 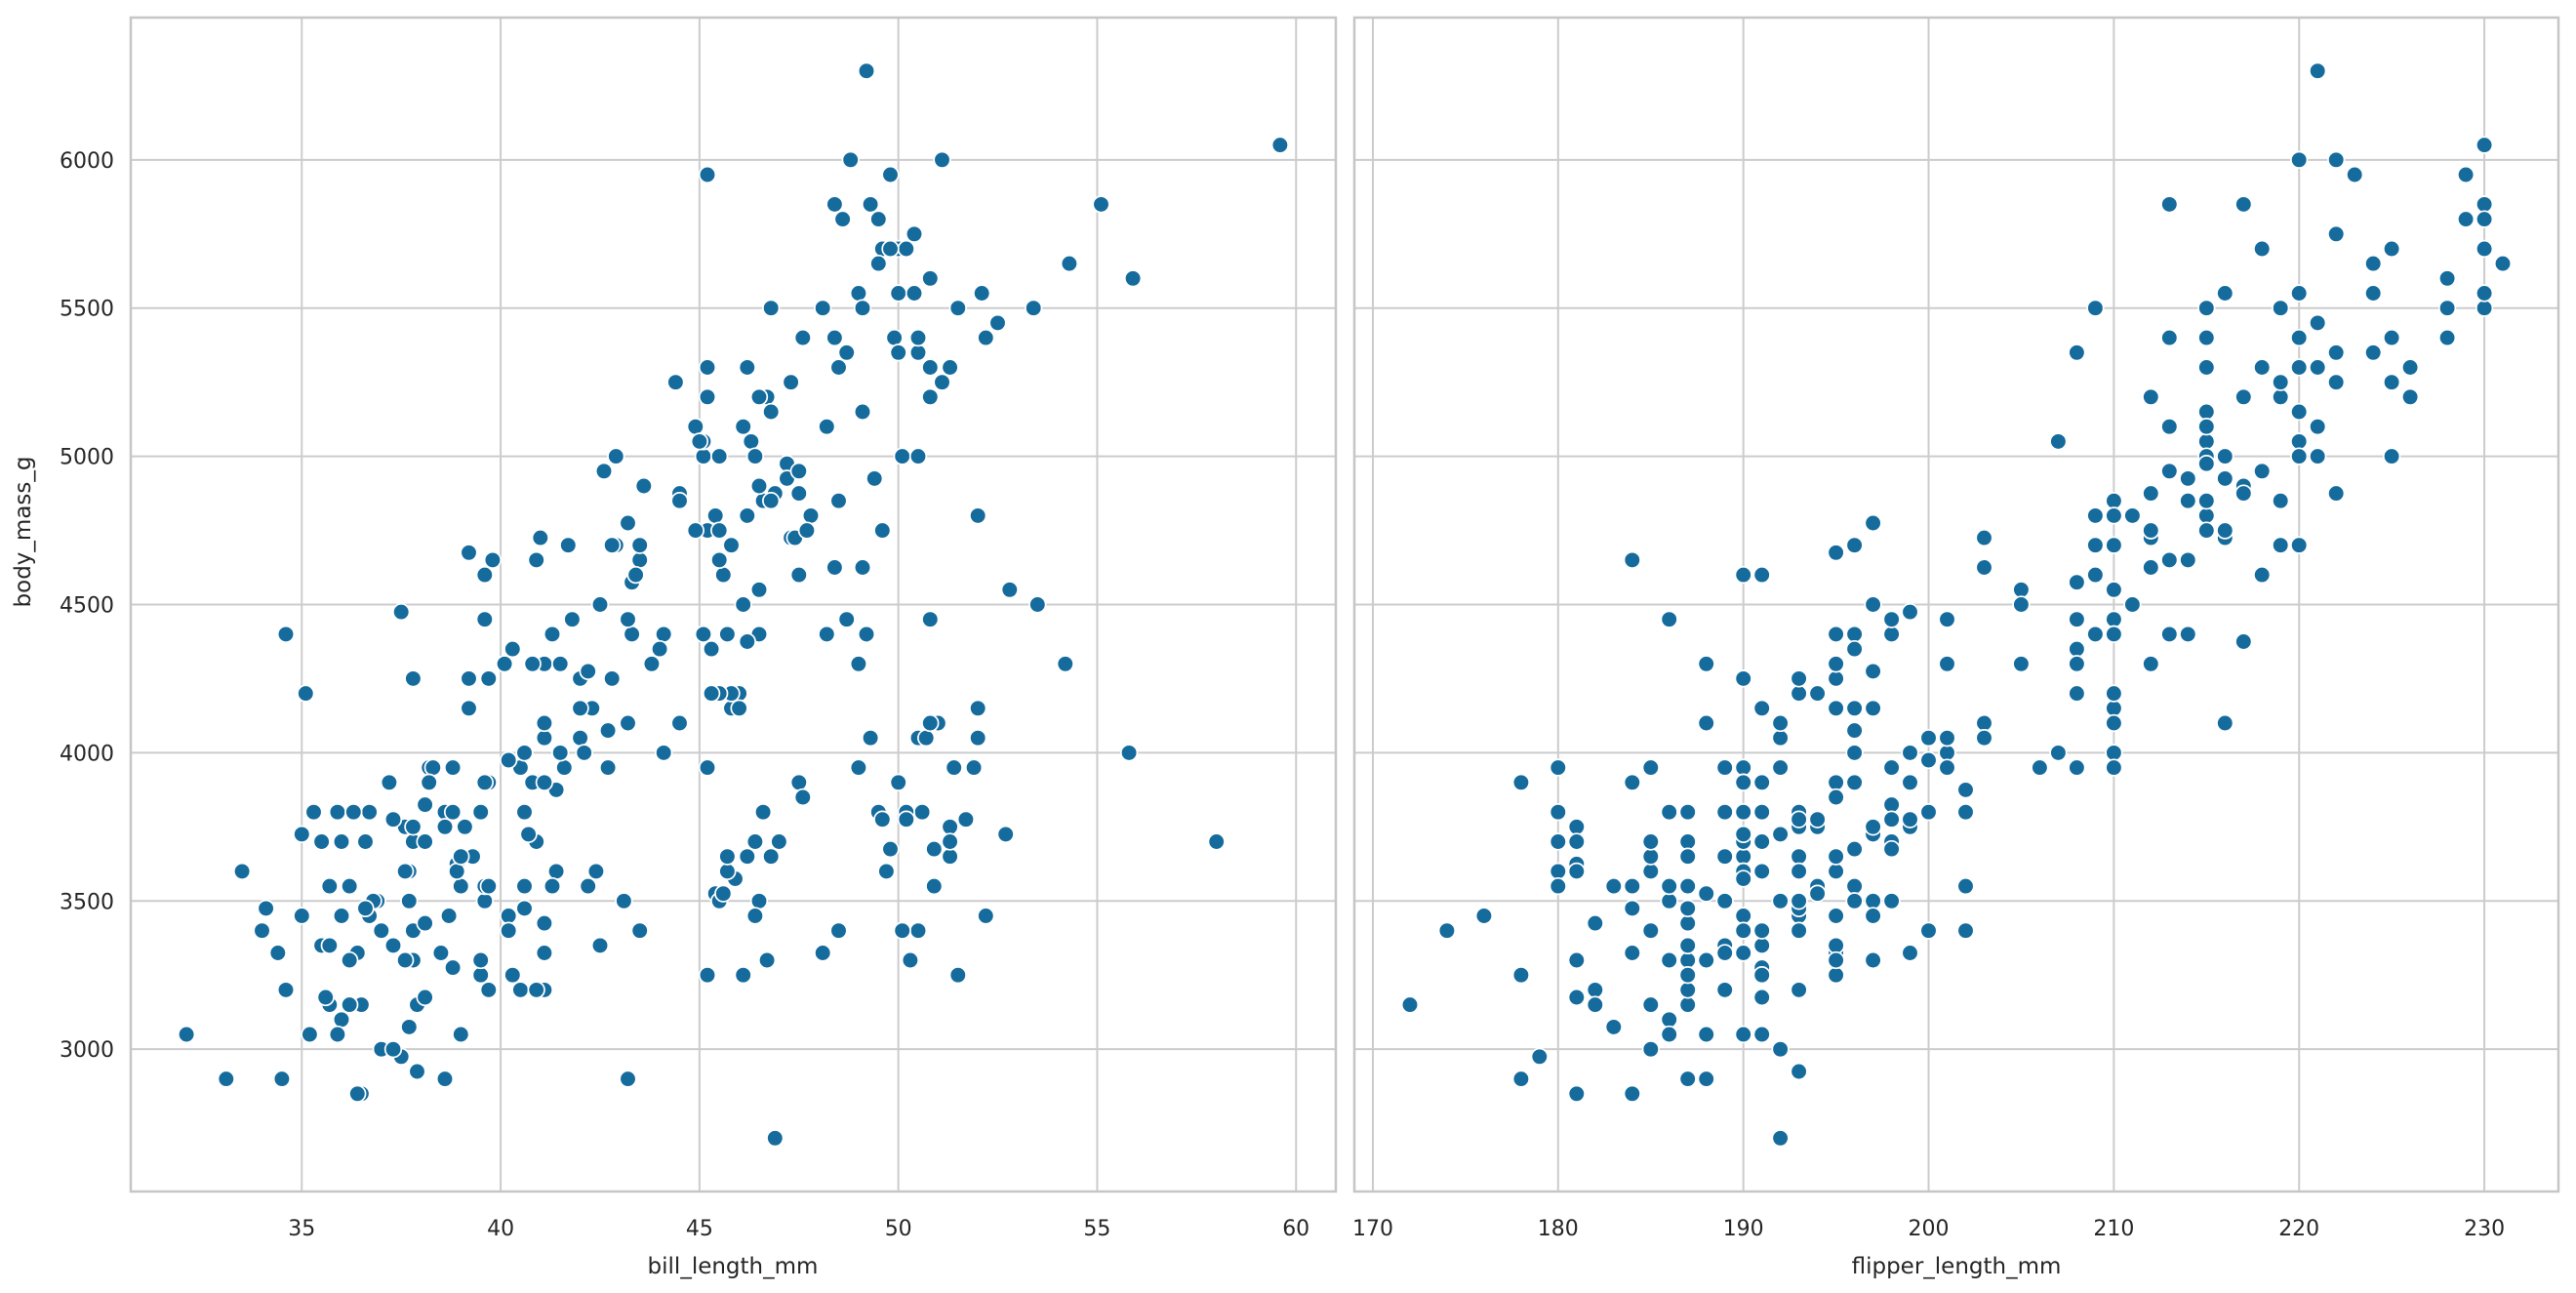 What do you see at coordinates (1957, 1266) in the screenshot?
I see `x-axis-label-right: flipper_length_mm` at bounding box center [1957, 1266].